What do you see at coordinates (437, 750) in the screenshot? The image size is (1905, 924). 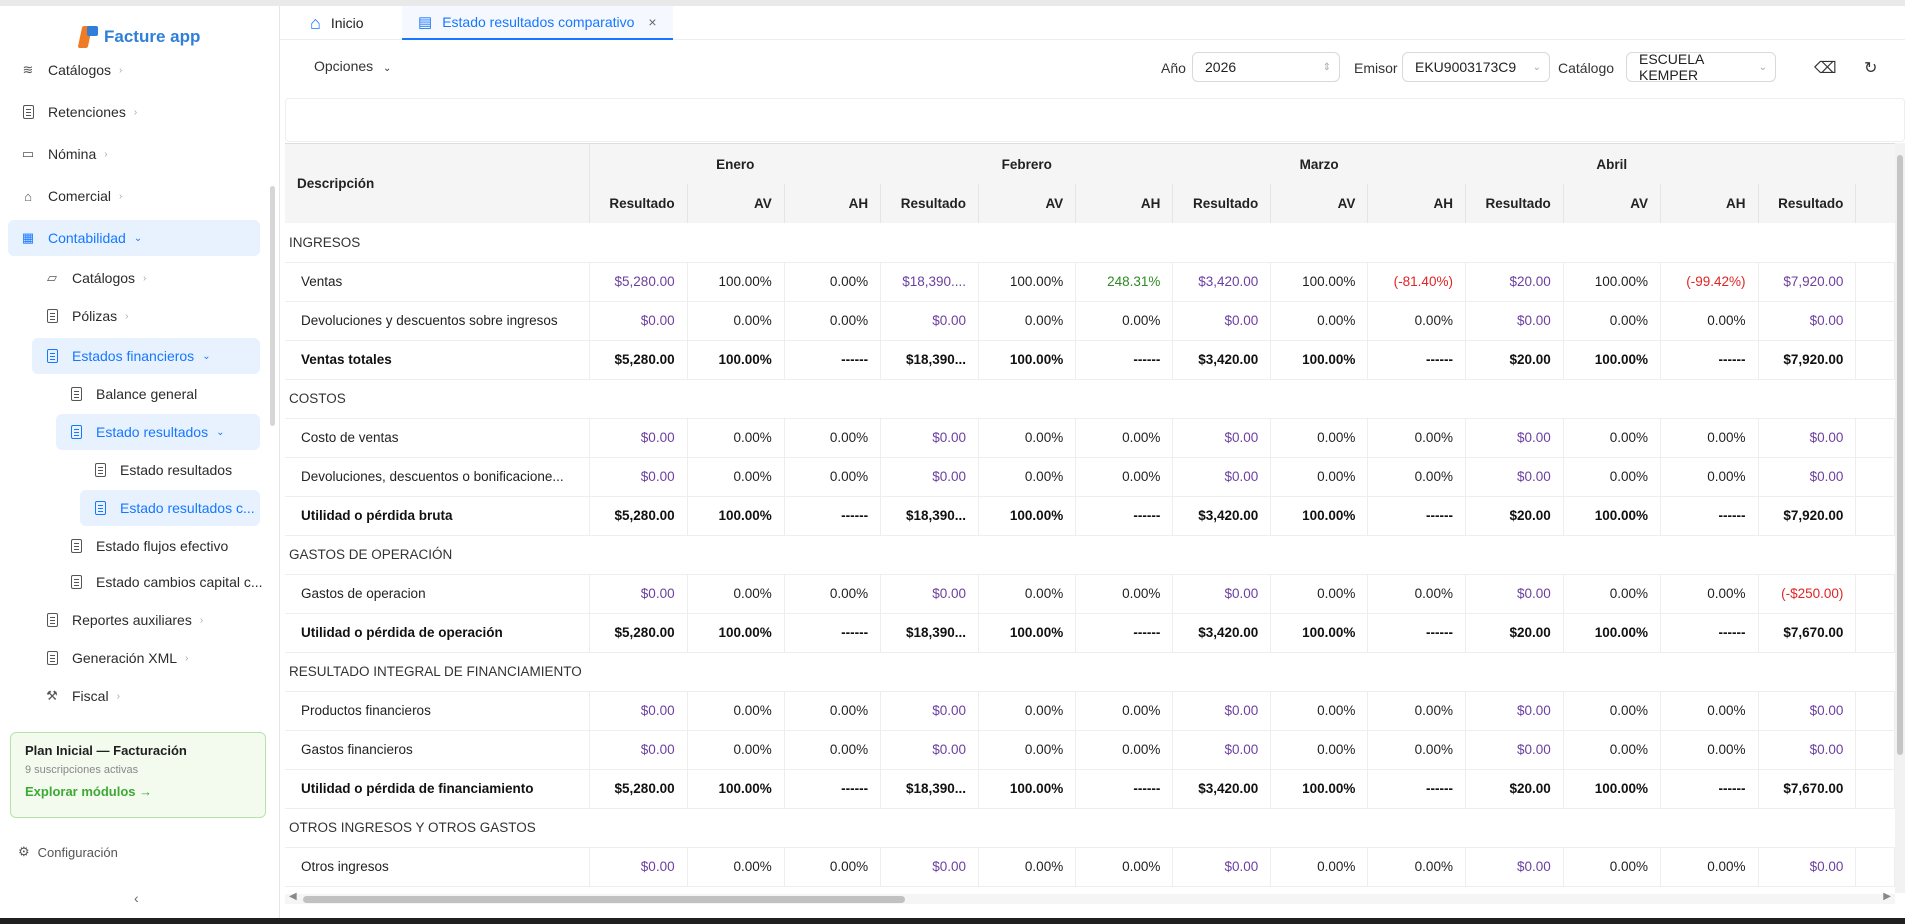 I see `row-description: Gastos financieros` at bounding box center [437, 750].